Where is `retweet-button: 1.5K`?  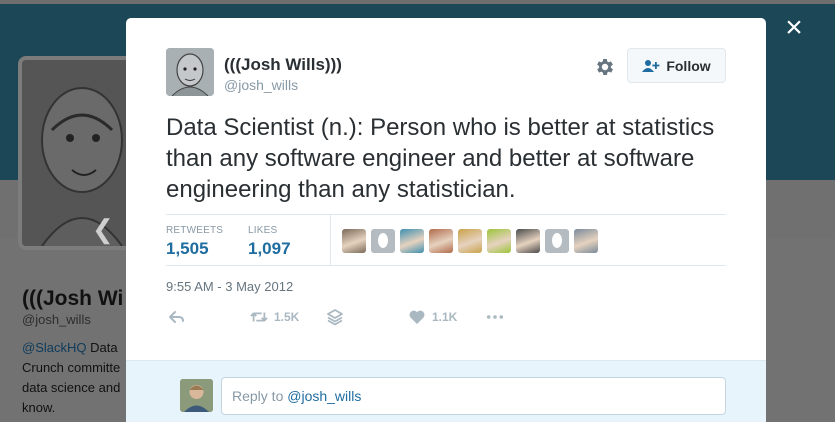
retweet-button: 1.5K is located at coordinates (274, 317).